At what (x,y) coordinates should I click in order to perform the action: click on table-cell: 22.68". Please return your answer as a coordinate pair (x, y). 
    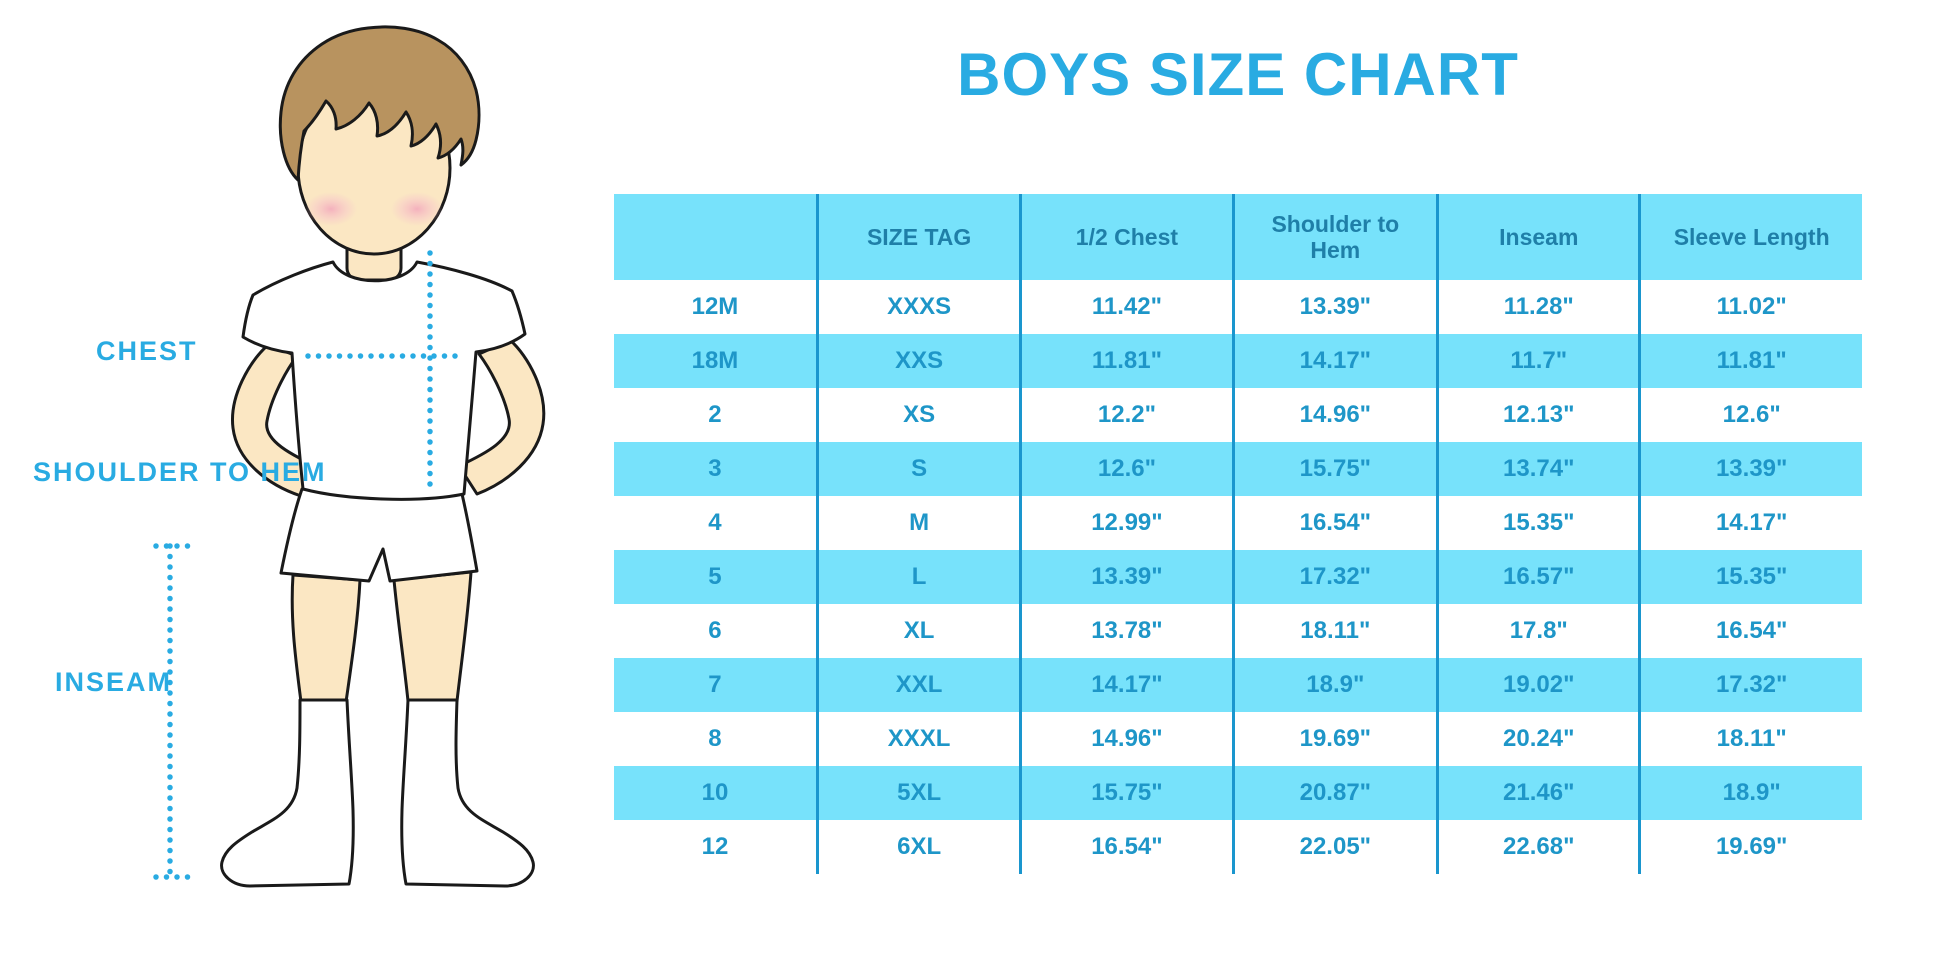
    Looking at the image, I should click on (1538, 847).